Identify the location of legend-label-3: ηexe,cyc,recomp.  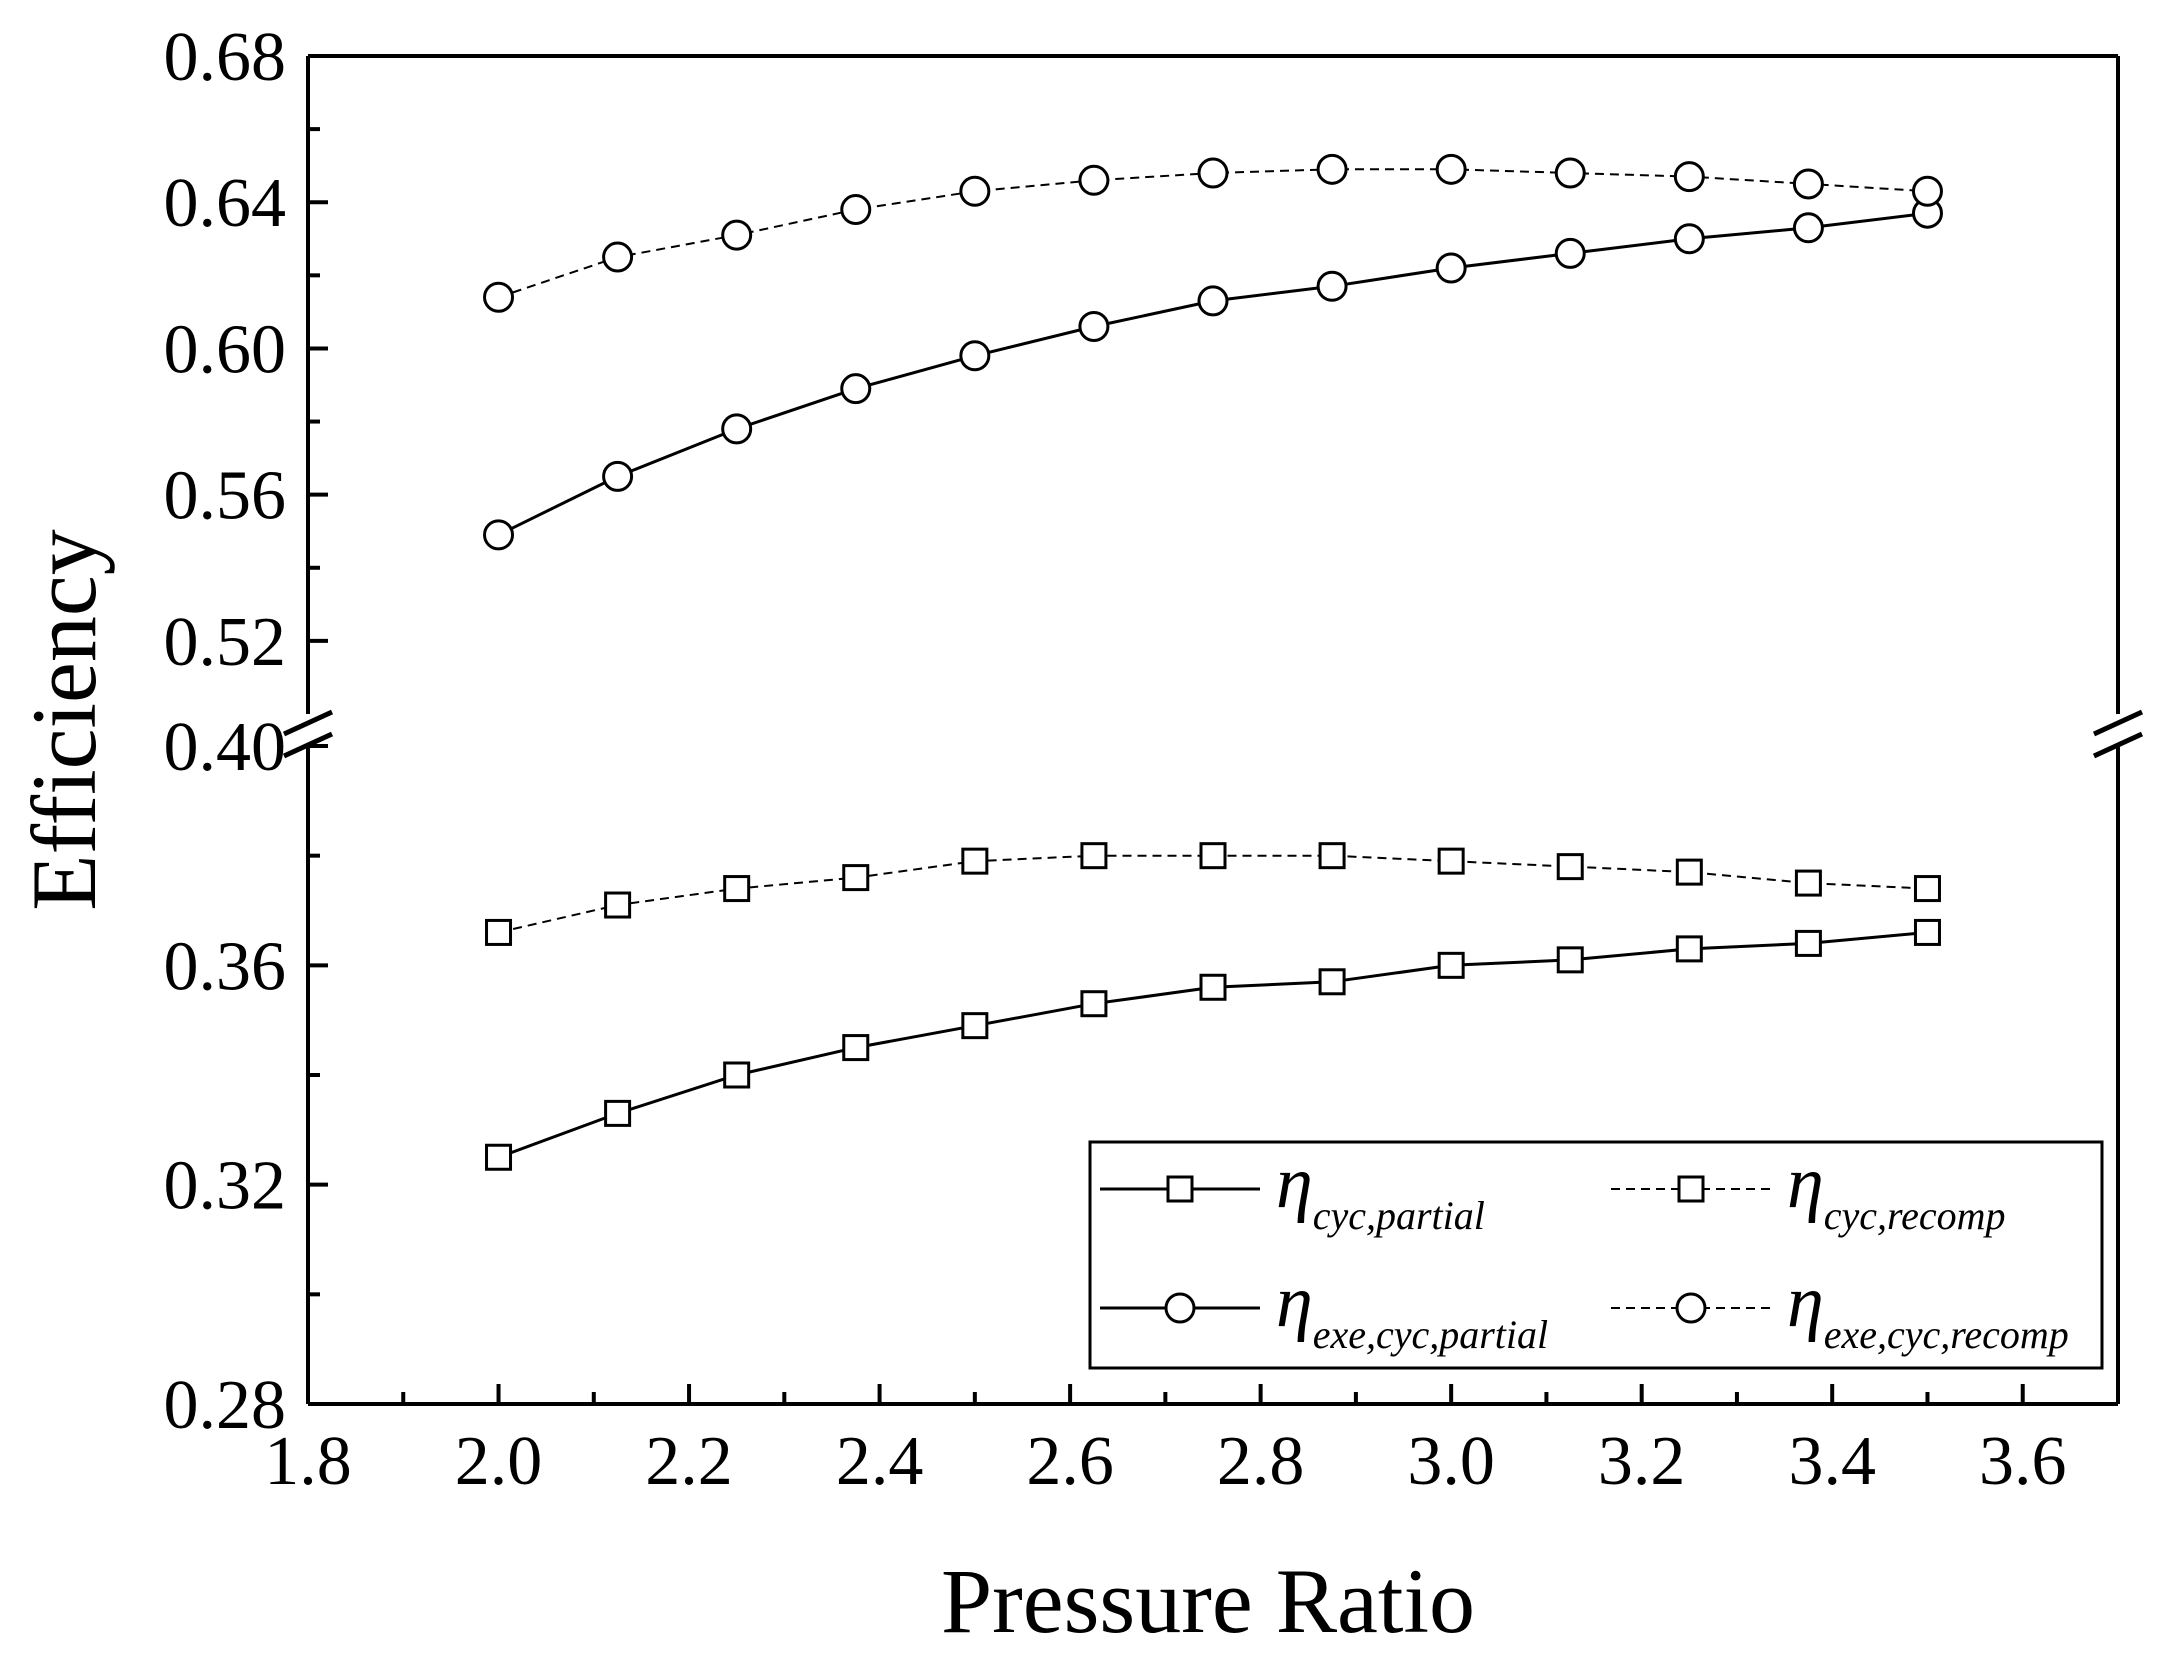
(1928, 1309).